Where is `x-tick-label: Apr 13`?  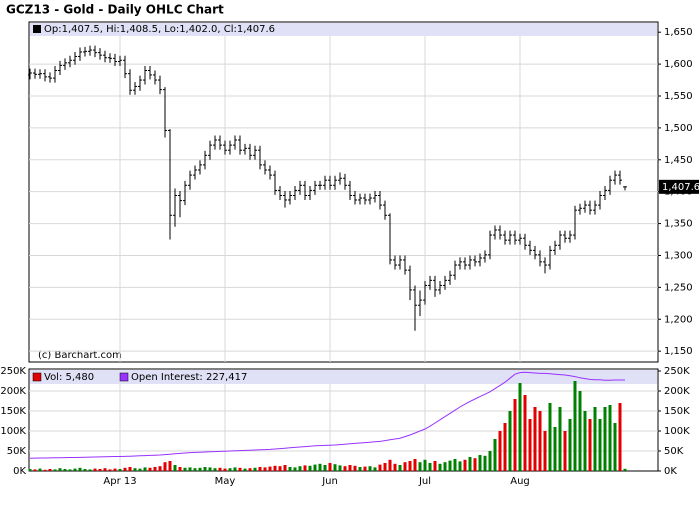
x-tick-label: Apr 13 is located at coordinates (119, 481).